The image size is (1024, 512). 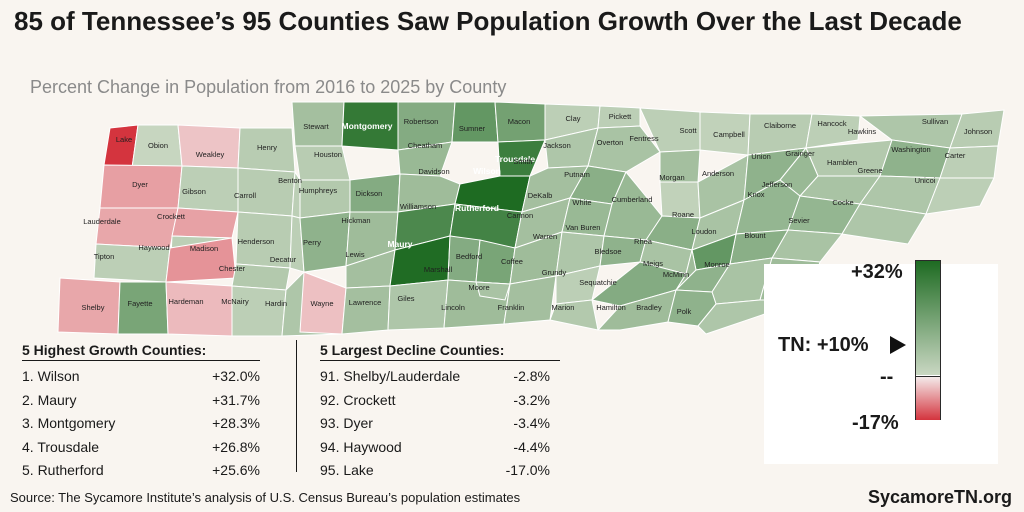 What do you see at coordinates (620, 116) in the screenshot?
I see `county-label: Pickett` at bounding box center [620, 116].